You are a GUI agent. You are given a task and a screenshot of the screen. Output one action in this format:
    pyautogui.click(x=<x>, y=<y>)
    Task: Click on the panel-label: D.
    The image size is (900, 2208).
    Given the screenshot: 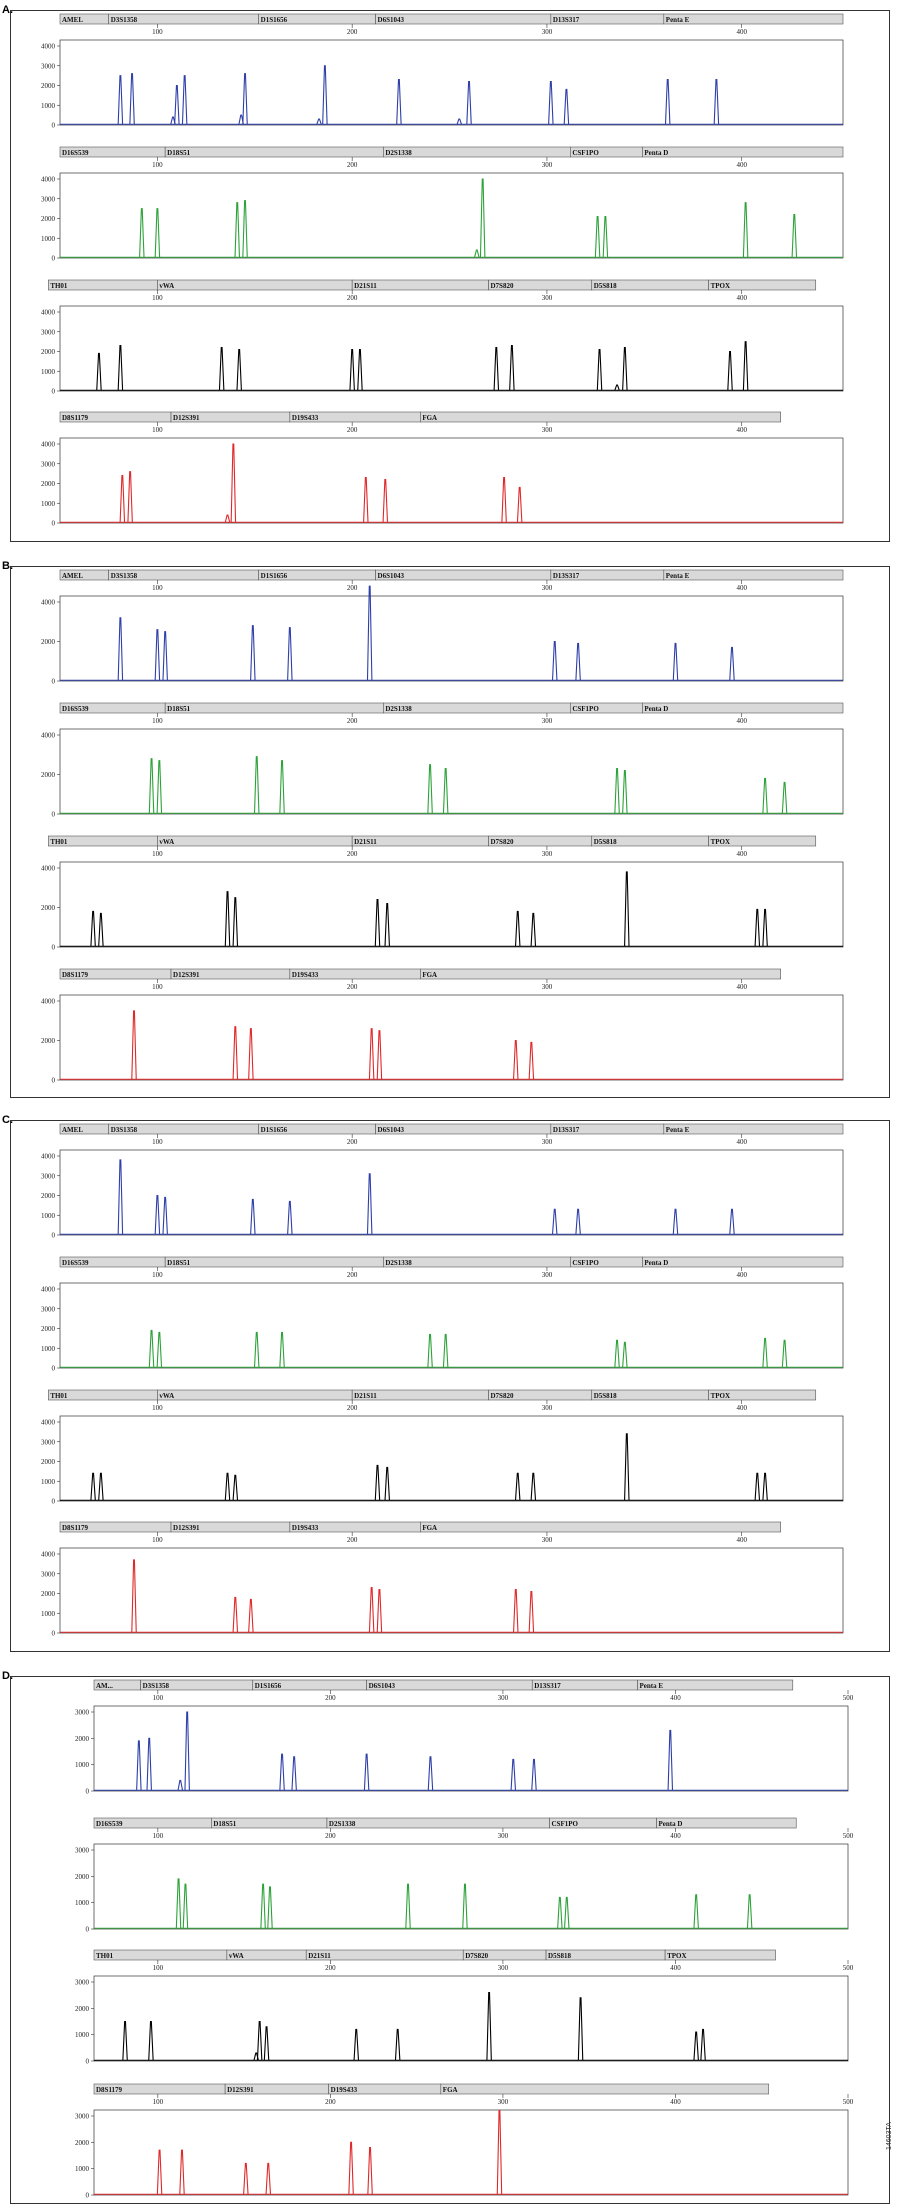 What is the action you would take?
    pyautogui.click(x=7, y=1676)
    